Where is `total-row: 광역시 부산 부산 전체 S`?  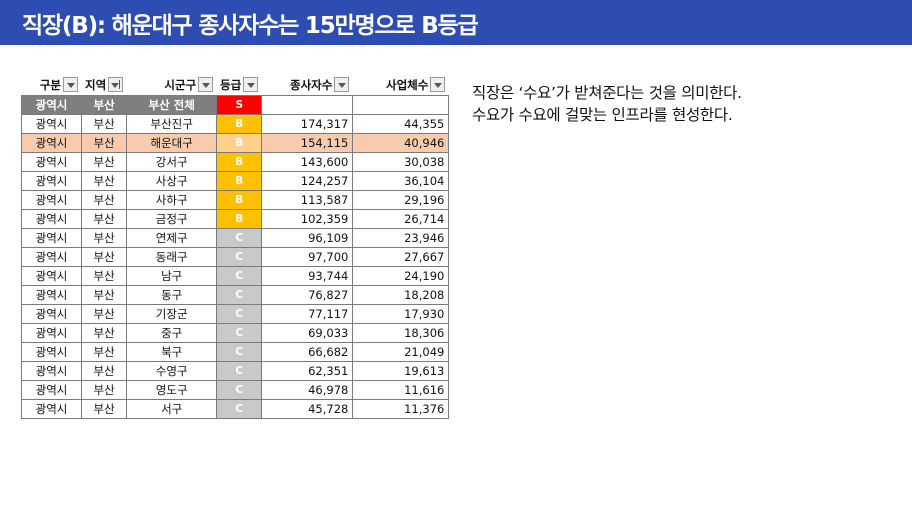 total-row: 광역시 부산 부산 전체 S is located at coordinates (235, 105).